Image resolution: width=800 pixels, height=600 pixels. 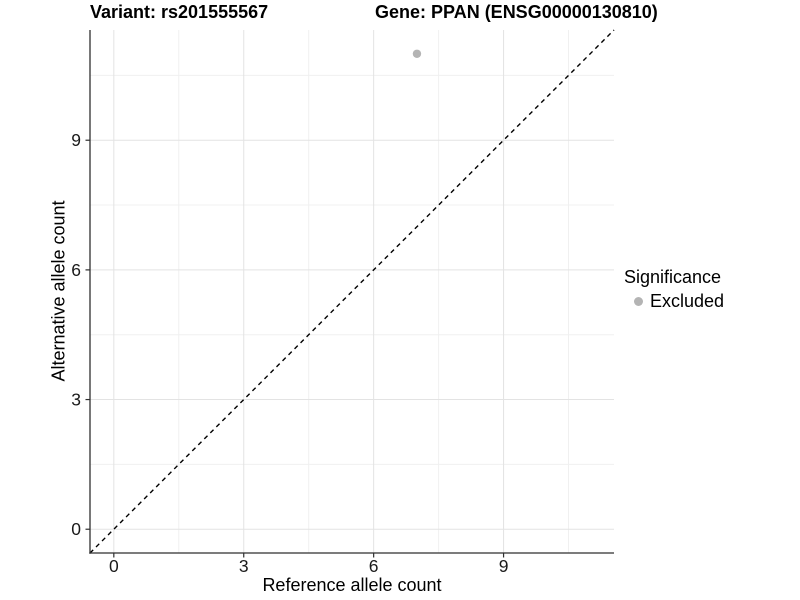 I want to click on data-point, so click(x=417, y=53).